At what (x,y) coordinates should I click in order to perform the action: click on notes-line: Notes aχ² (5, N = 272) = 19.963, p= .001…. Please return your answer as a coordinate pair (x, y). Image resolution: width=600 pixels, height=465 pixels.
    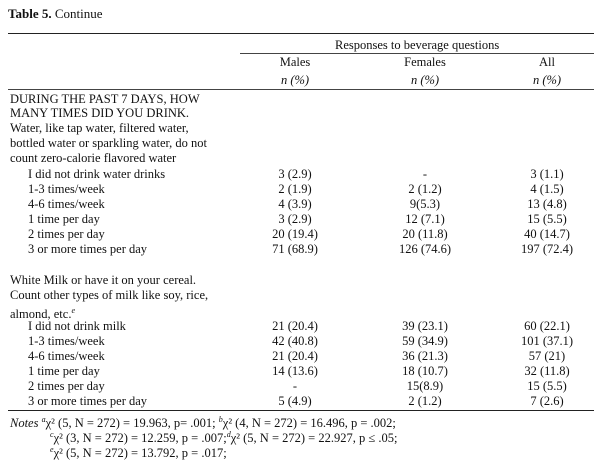
    Looking at the image, I should click on (203, 421).